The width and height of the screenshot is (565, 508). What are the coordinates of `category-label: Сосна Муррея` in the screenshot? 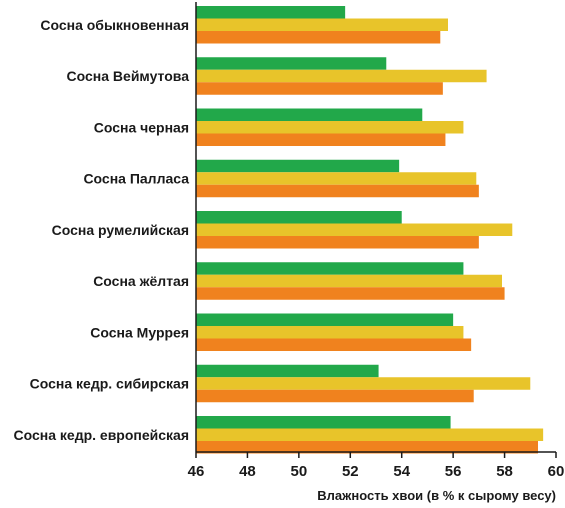 It's located at (139, 332).